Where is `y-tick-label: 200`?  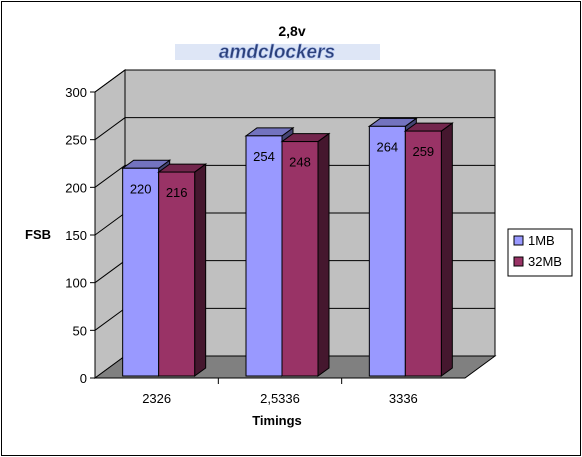
y-tick-label: 200 is located at coordinates (76, 187).